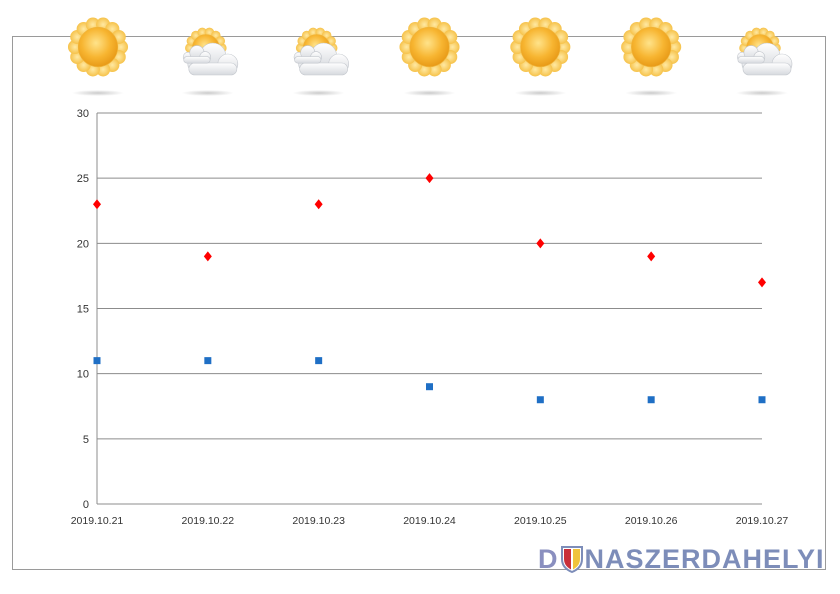  I want to click on y-tick-label: 15, so click(83, 310).